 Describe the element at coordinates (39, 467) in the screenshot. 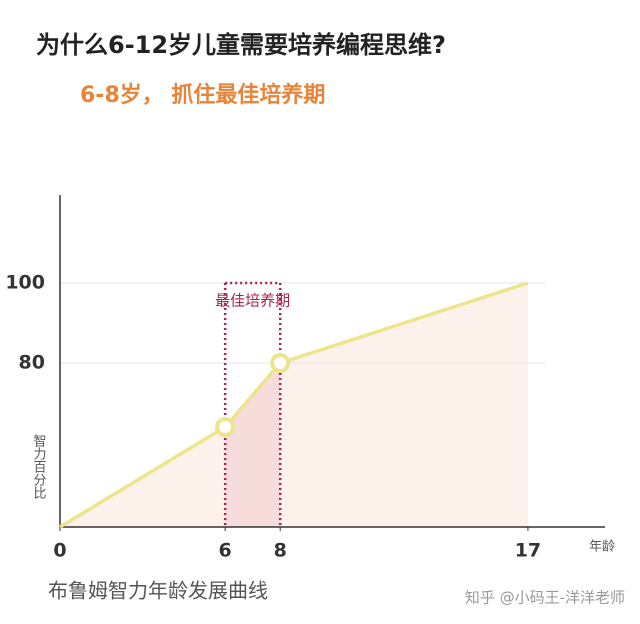

I see `y-axis-label: 智力百分比` at that location.